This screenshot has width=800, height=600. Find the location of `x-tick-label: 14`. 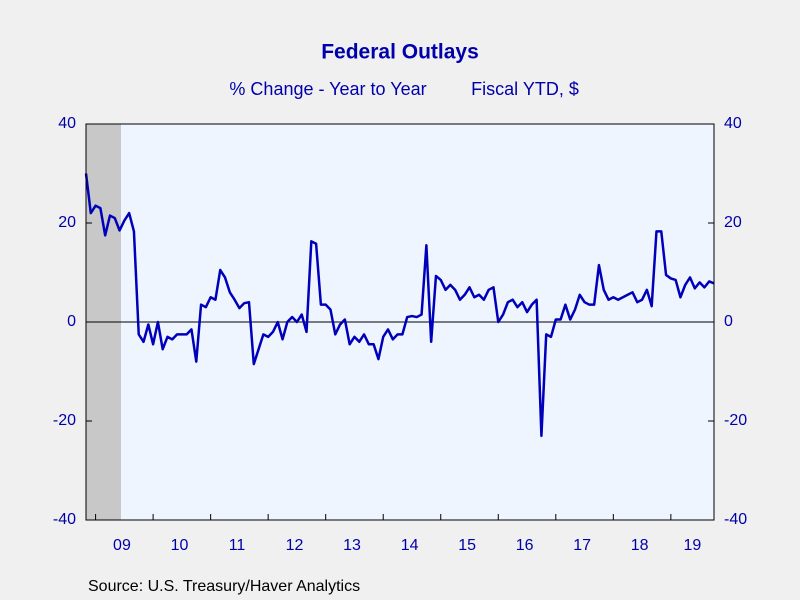

x-tick-label: 14 is located at coordinates (410, 545).